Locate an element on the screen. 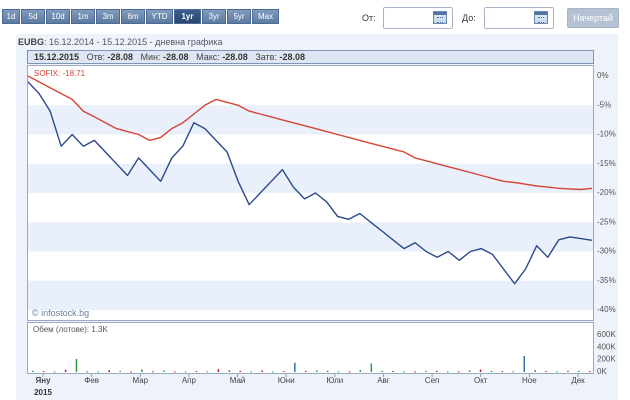  volume-chart-svg: Обем (лотове): 1.3K is located at coordinates (311, 349).